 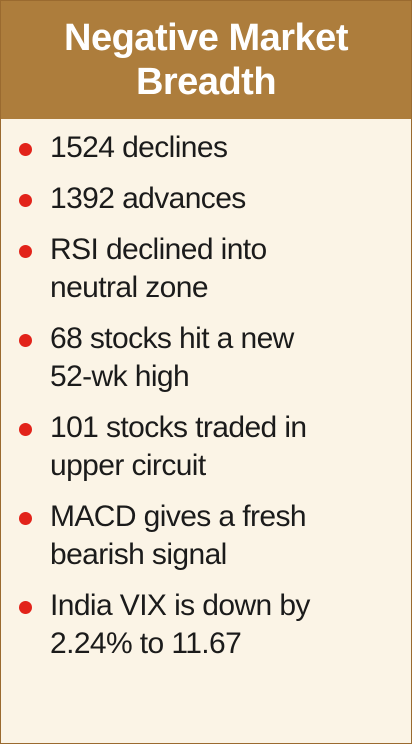 I want to click on list-item: RSI declined into neutral zone, so click(x=206, y=269).